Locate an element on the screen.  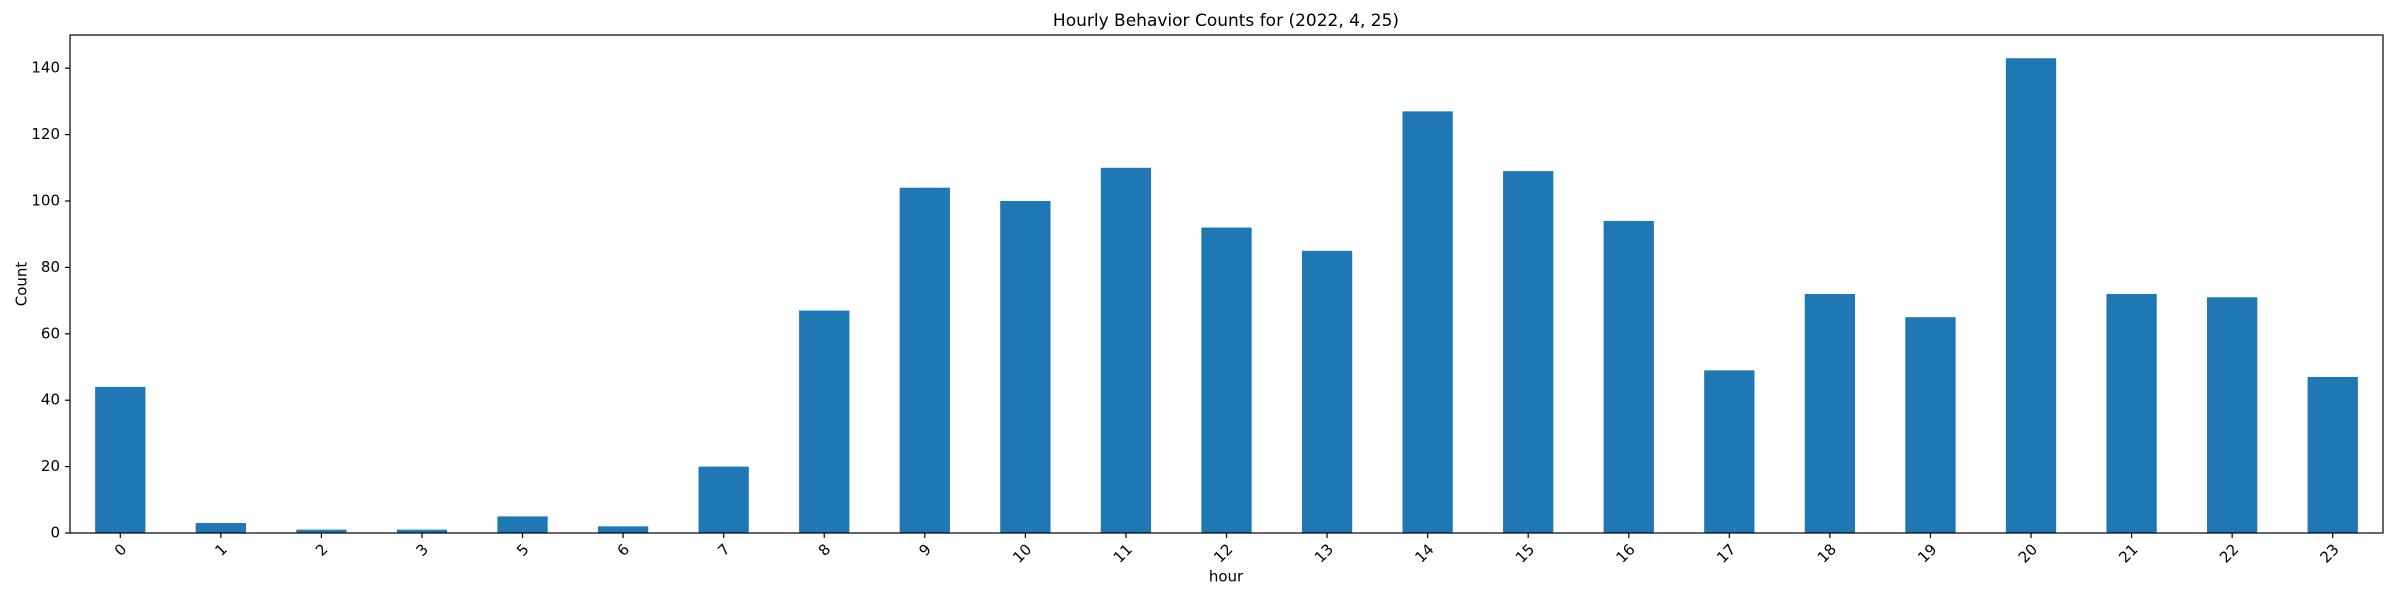
x-tick-label: 17 is located at coordinates (1726, 553).